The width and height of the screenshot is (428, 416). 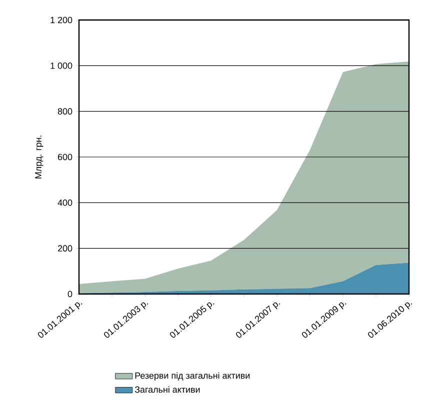 What do you see at coordinates (70, 294) in the screenshot?
I see `y-tick-label: 0` at bounding box center [70, 294].